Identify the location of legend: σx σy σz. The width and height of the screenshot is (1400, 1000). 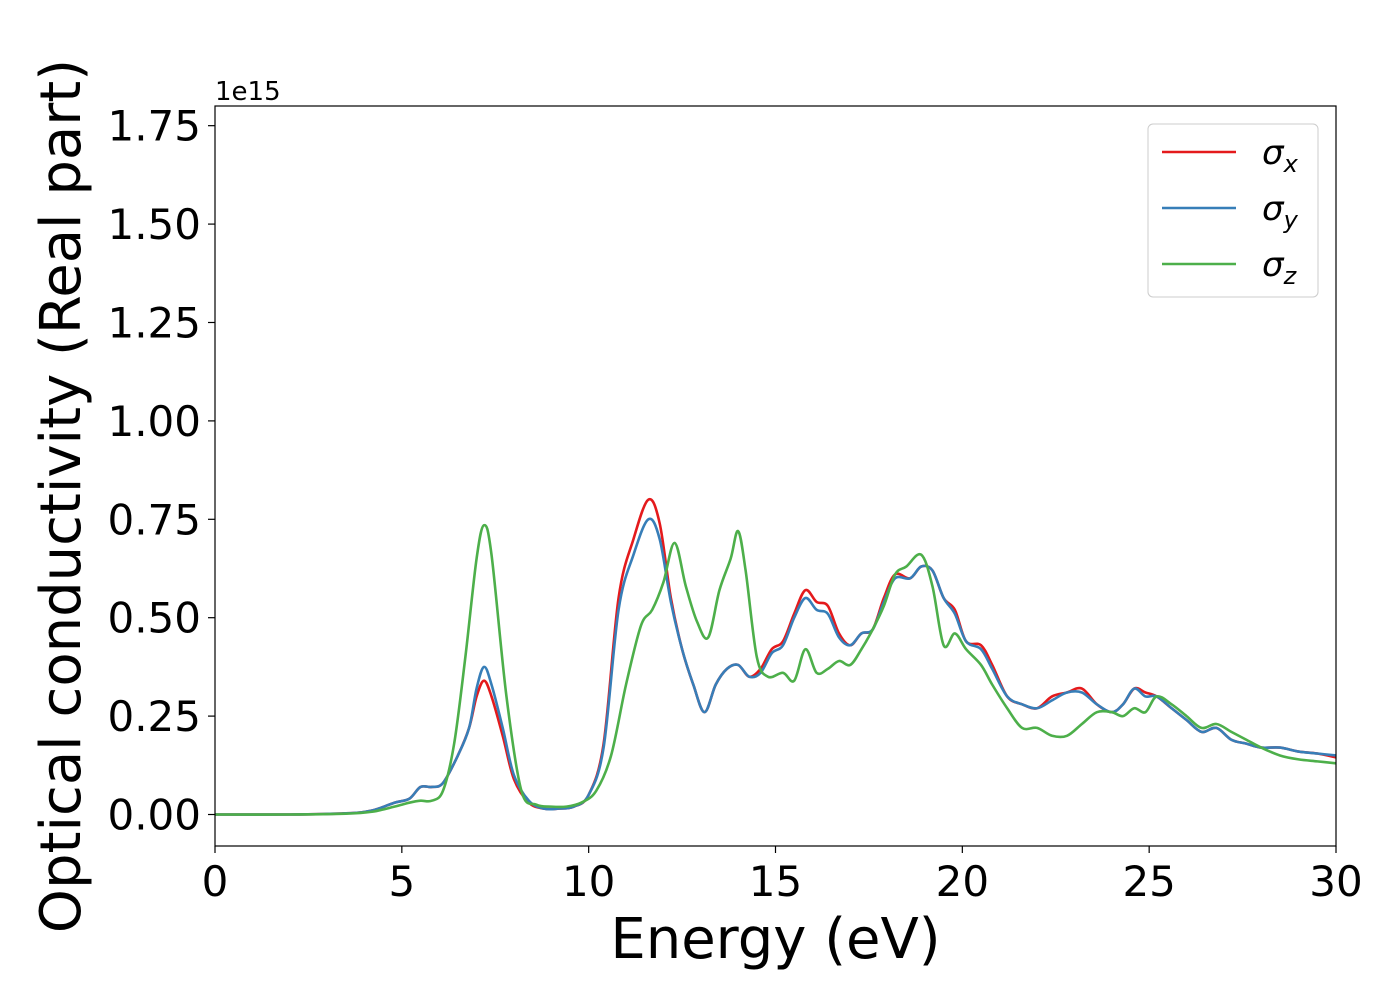
(1233, 210).